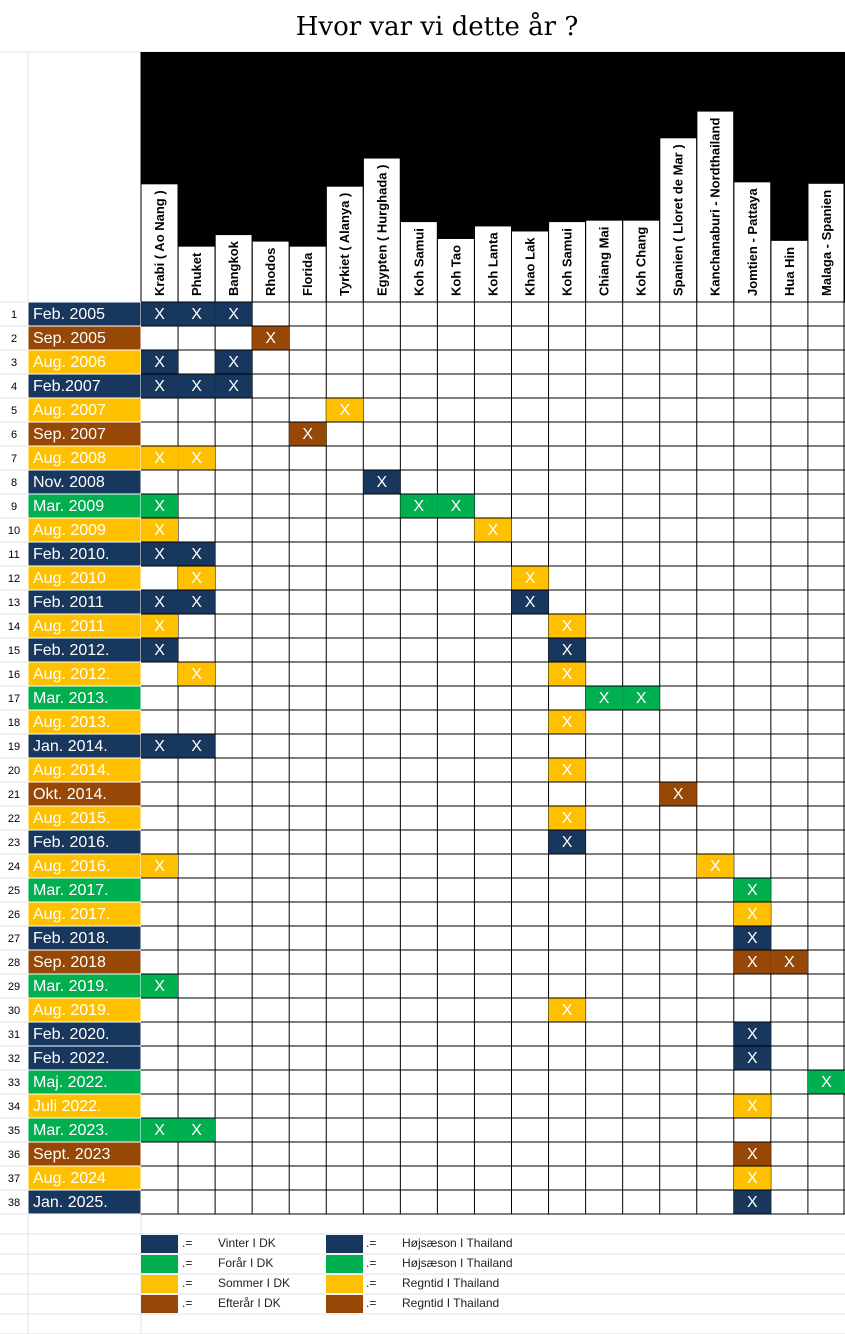 The height and width of the screenshot is (1334, 845). I want to click on row-number: 35, so click(14, 1131).